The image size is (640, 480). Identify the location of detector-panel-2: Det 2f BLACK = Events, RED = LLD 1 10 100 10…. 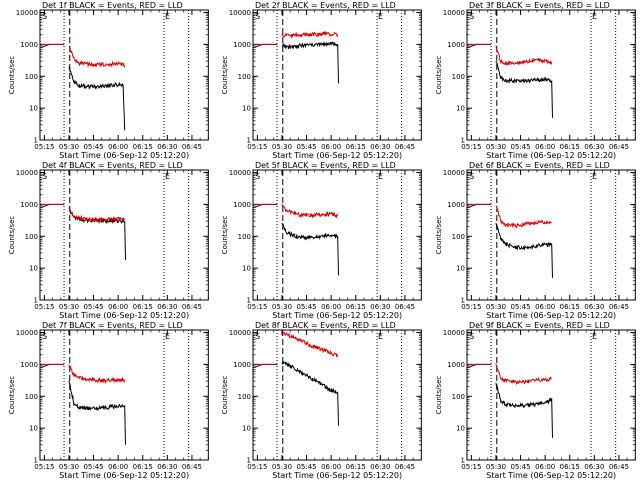
(322, 80).